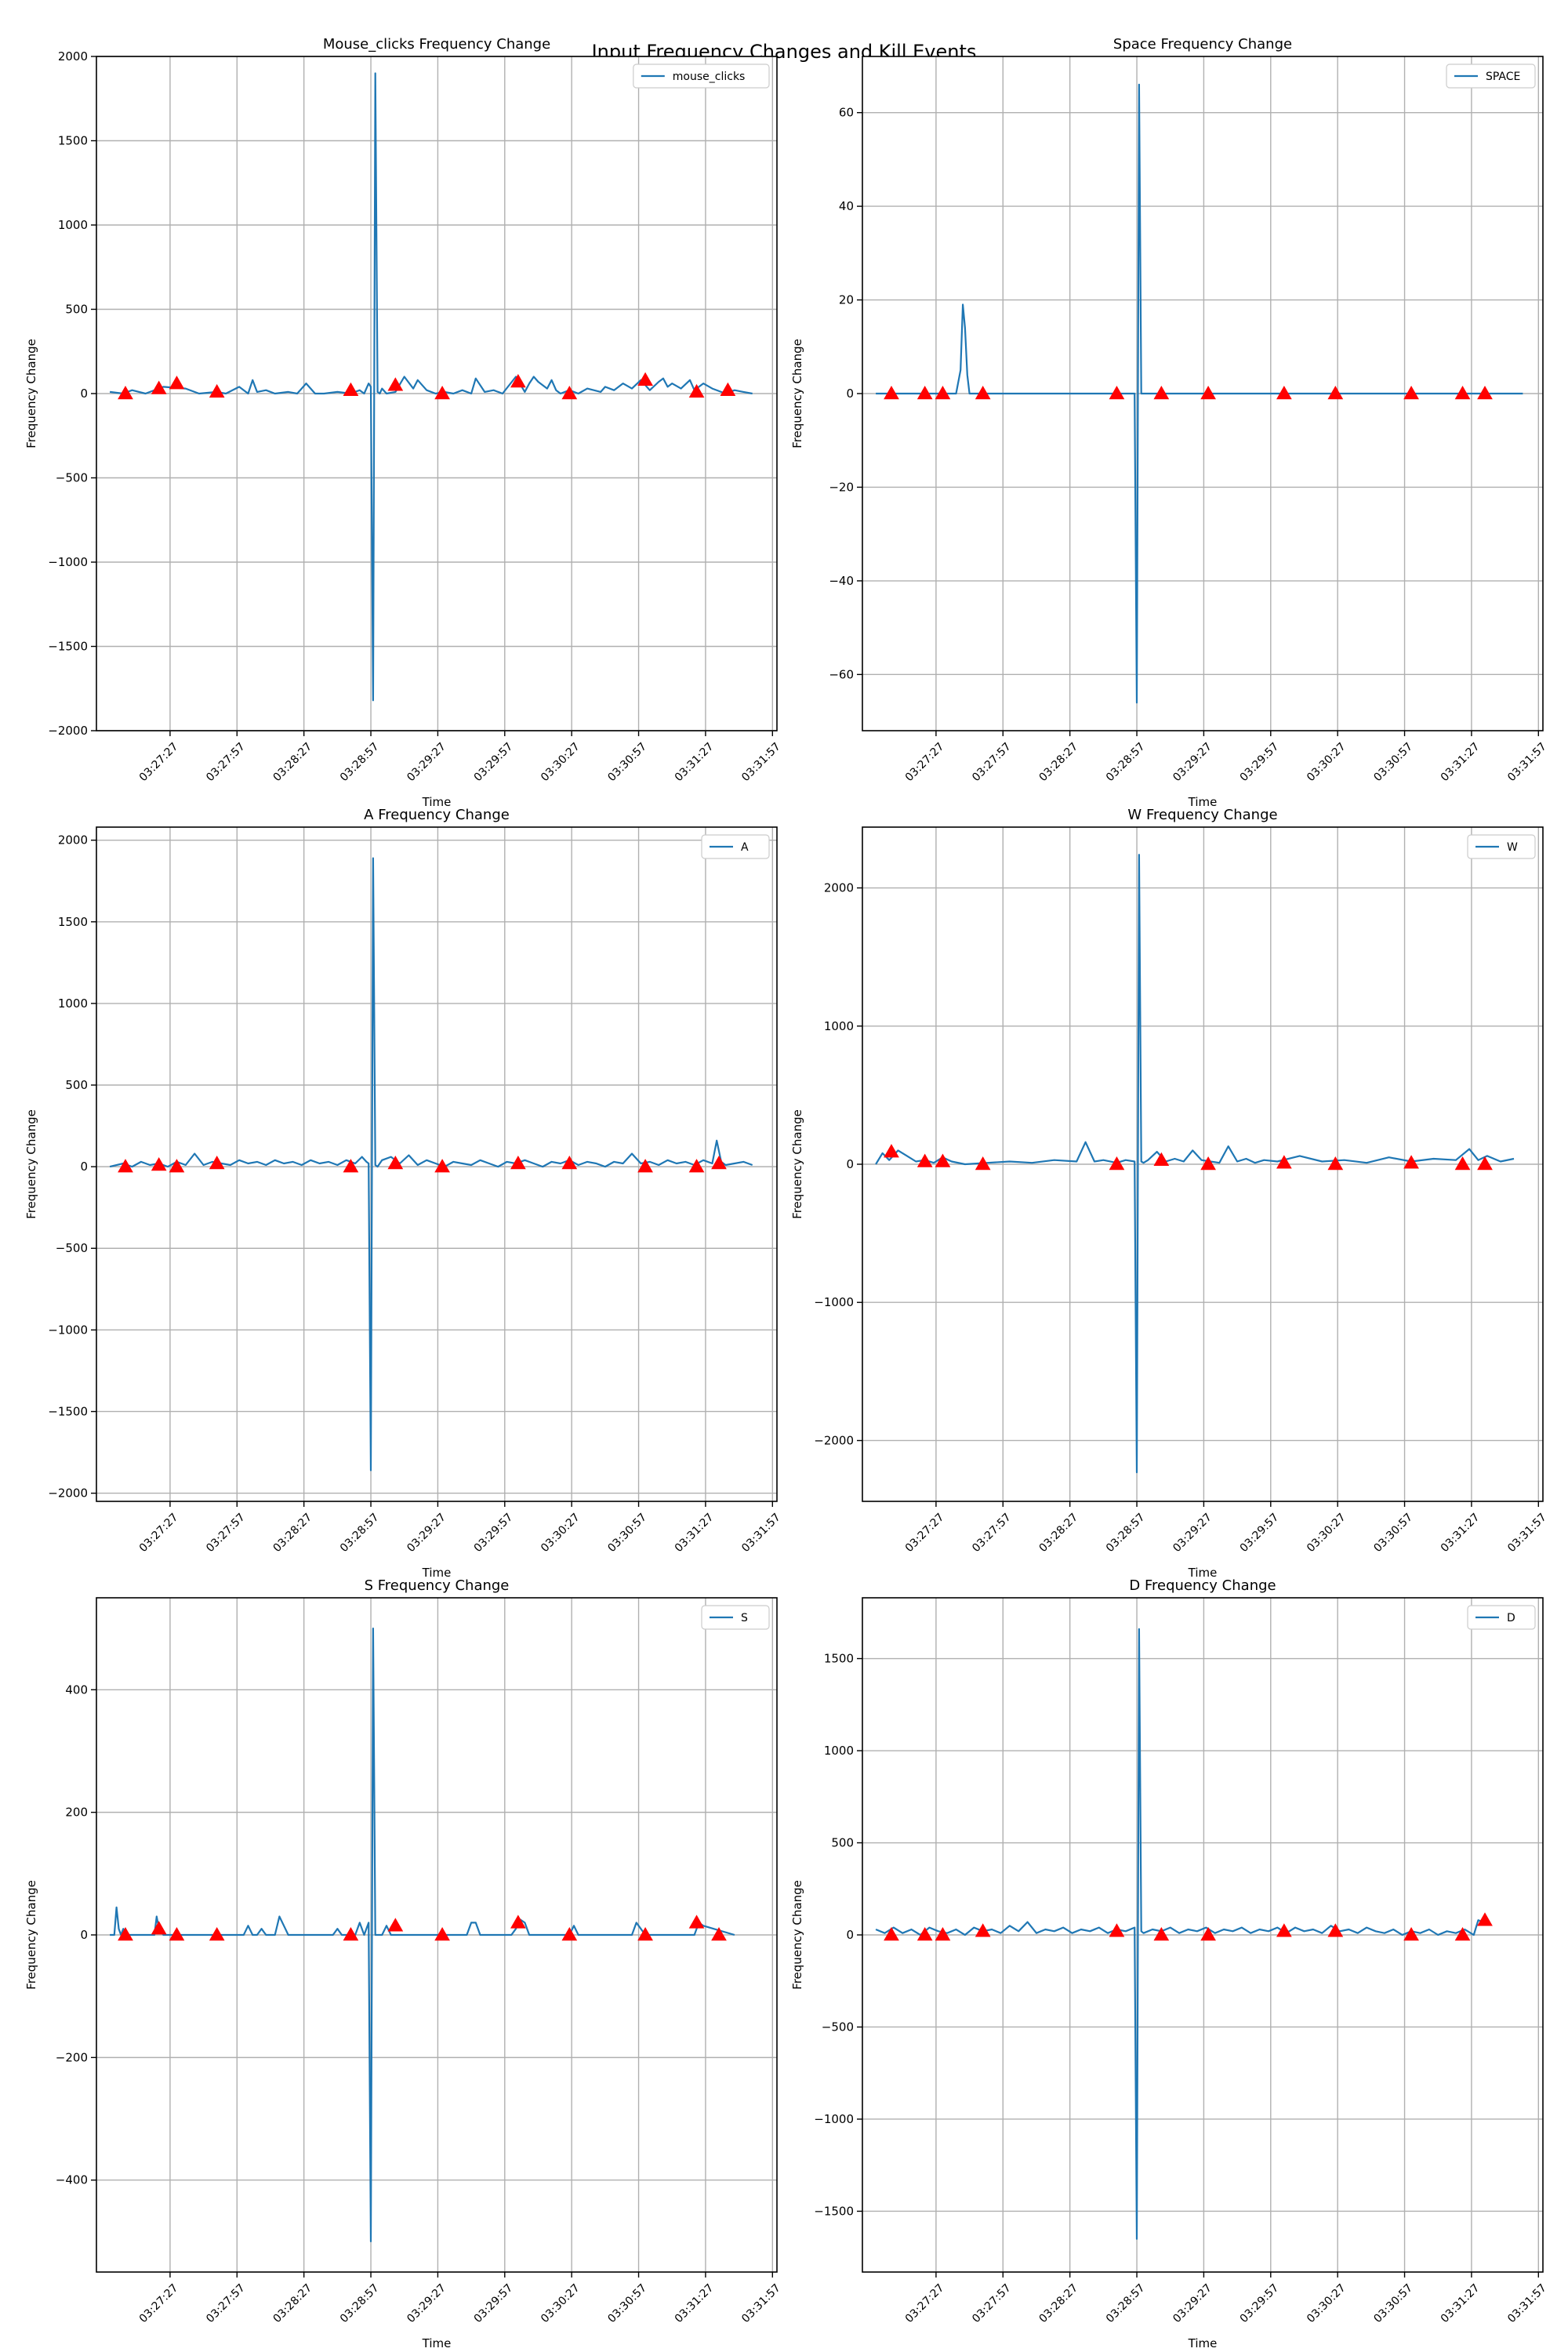 The width and height of the screenshot is (1568, 2352). What do you see at coordinates (436, 44) in the screenshot?
I see `subplot-title: Mouse_clicks Frequency Change` at bounding box center [436, 44].